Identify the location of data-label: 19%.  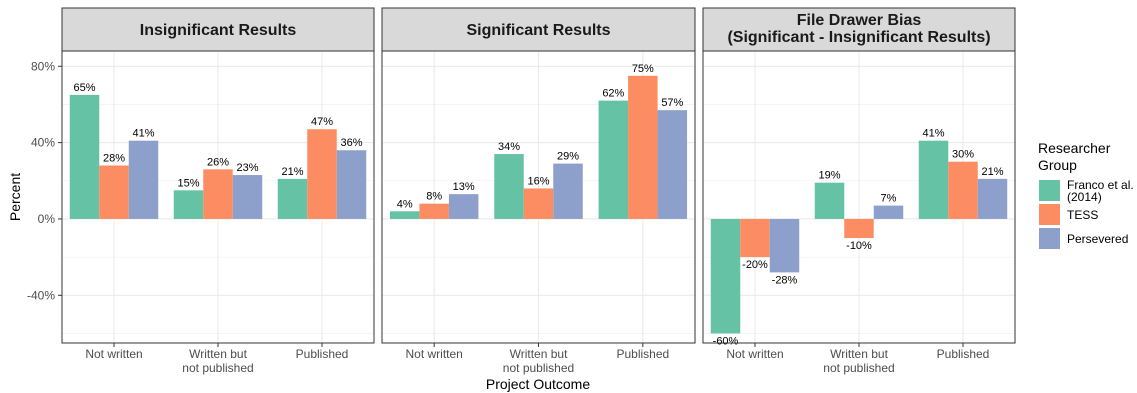
(829, 176).